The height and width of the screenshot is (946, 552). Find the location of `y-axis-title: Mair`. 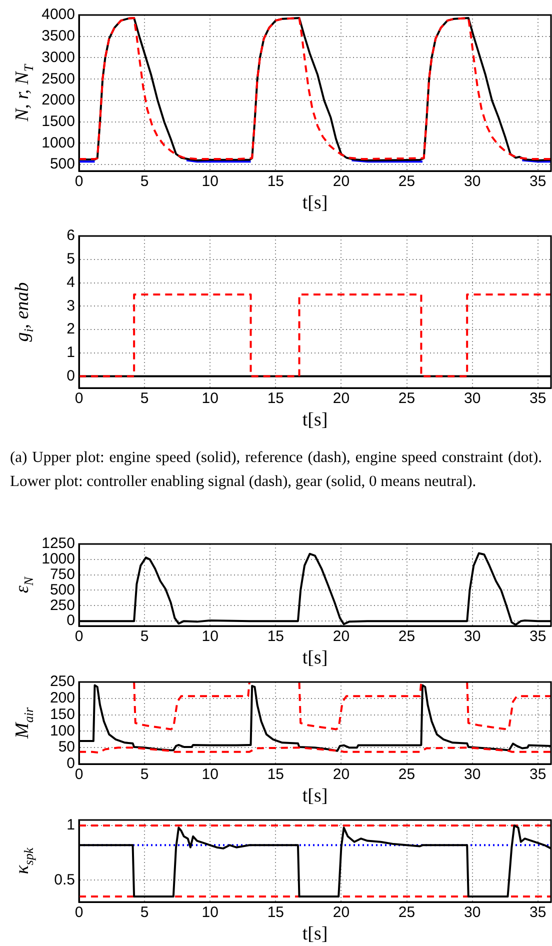

y-axis-title: Mair is located at coordinates (24, 723).